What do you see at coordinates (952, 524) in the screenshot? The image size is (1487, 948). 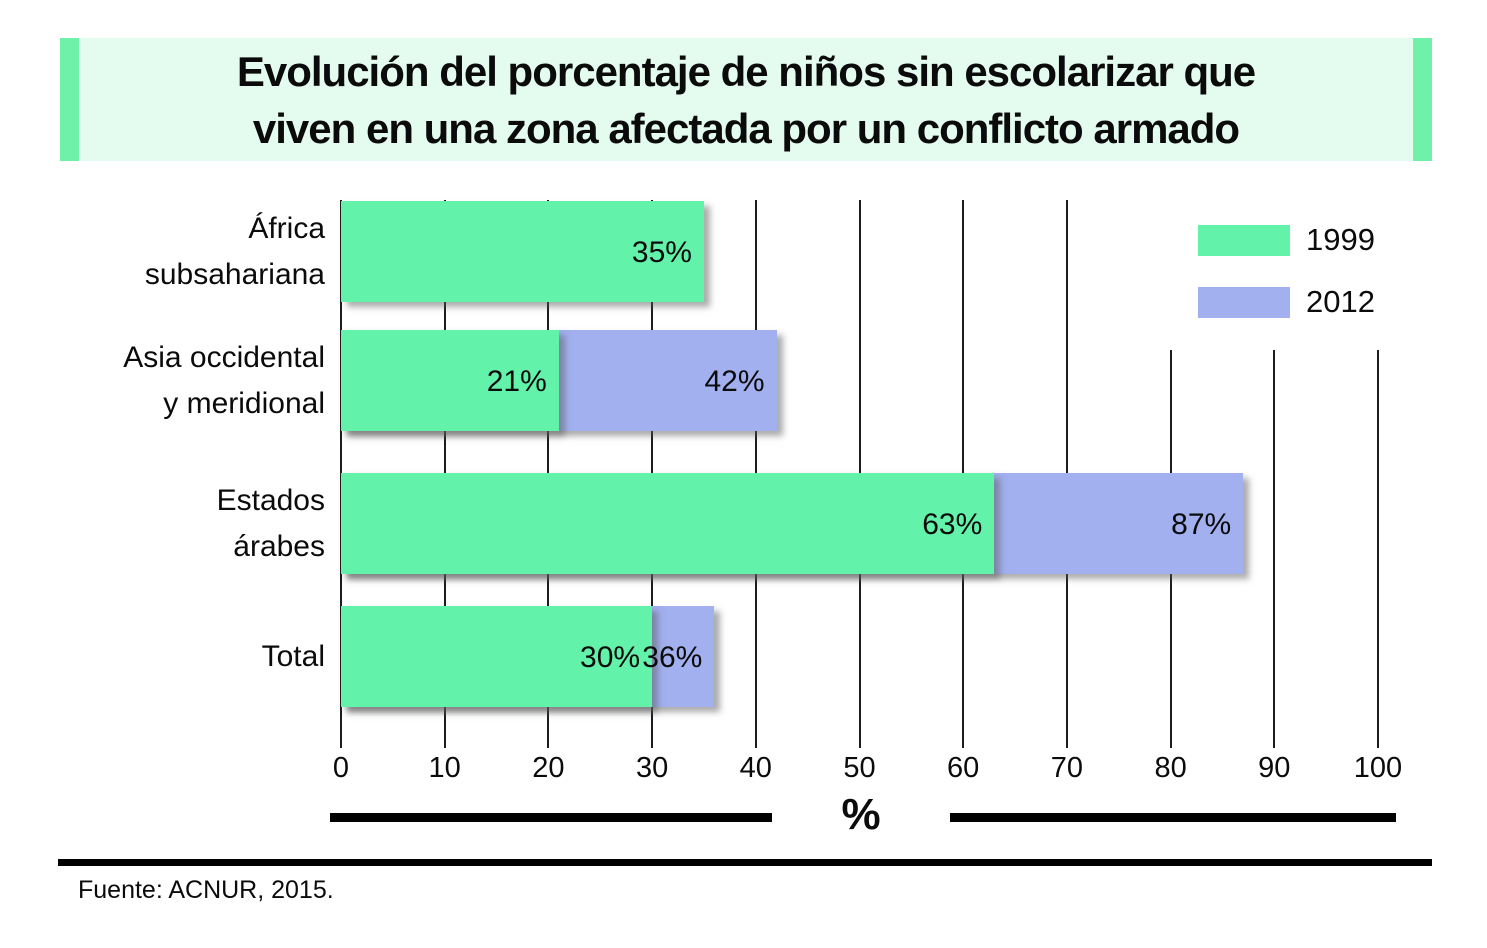 I see `bar-value-1999-row3: 63%` at bounding box center [952, 524].